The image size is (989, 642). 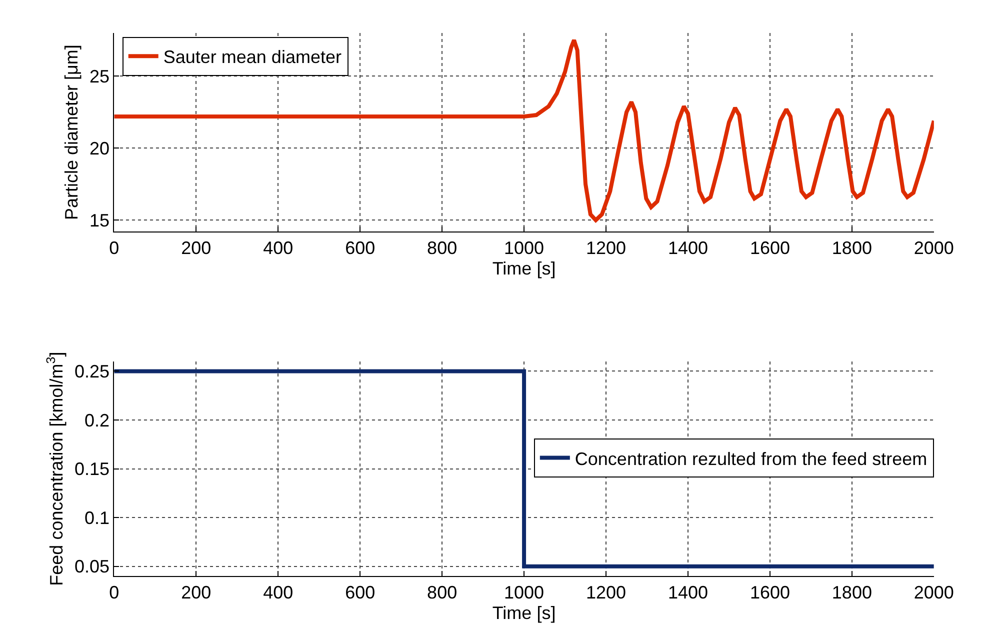 I want to click on y-tick-label: 15, so click(x=100, y=220).